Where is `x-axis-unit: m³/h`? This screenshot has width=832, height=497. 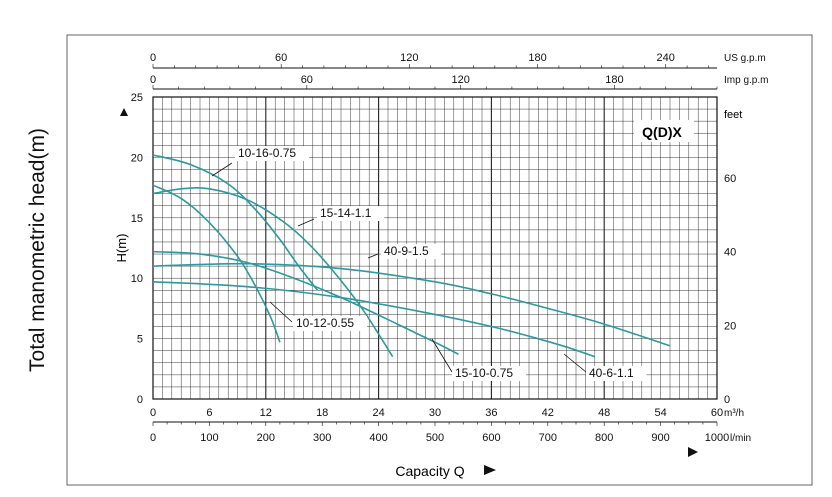 x-axis-unit: m³/h is located at coordinates (734, 413).